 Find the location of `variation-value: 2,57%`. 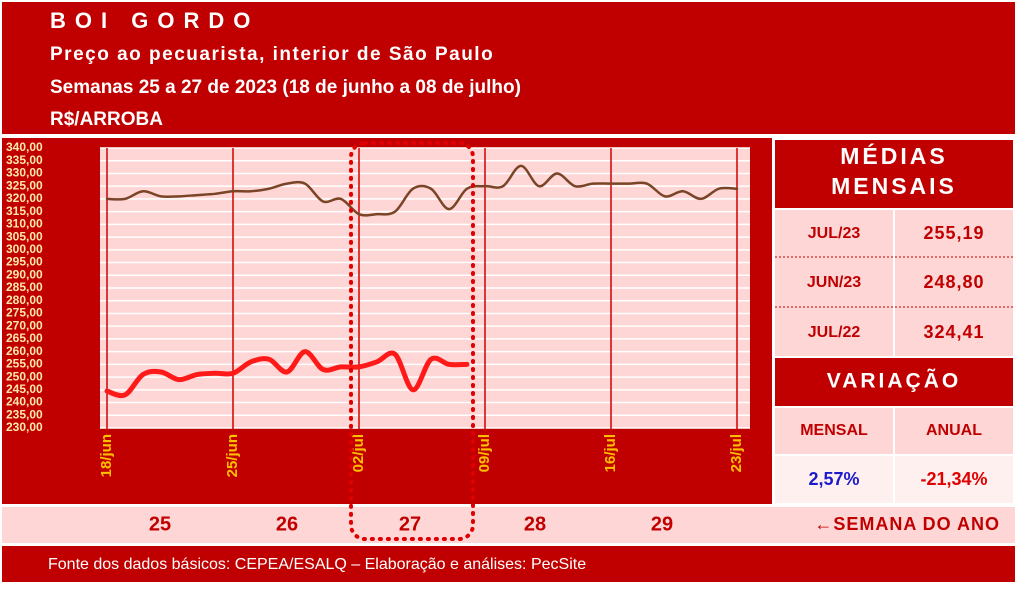

variation-value: 2,57% is located at coordinates (833, 479).